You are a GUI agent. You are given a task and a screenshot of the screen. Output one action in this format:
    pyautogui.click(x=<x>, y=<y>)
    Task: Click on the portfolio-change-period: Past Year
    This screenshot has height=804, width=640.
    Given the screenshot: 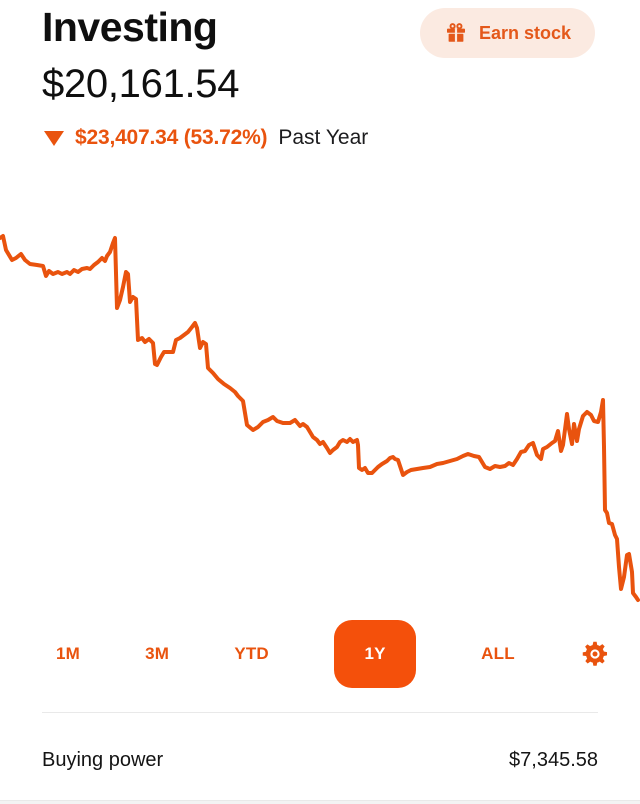 What is the action you would take?
    pyautogui.click(x=323, y=137)
    